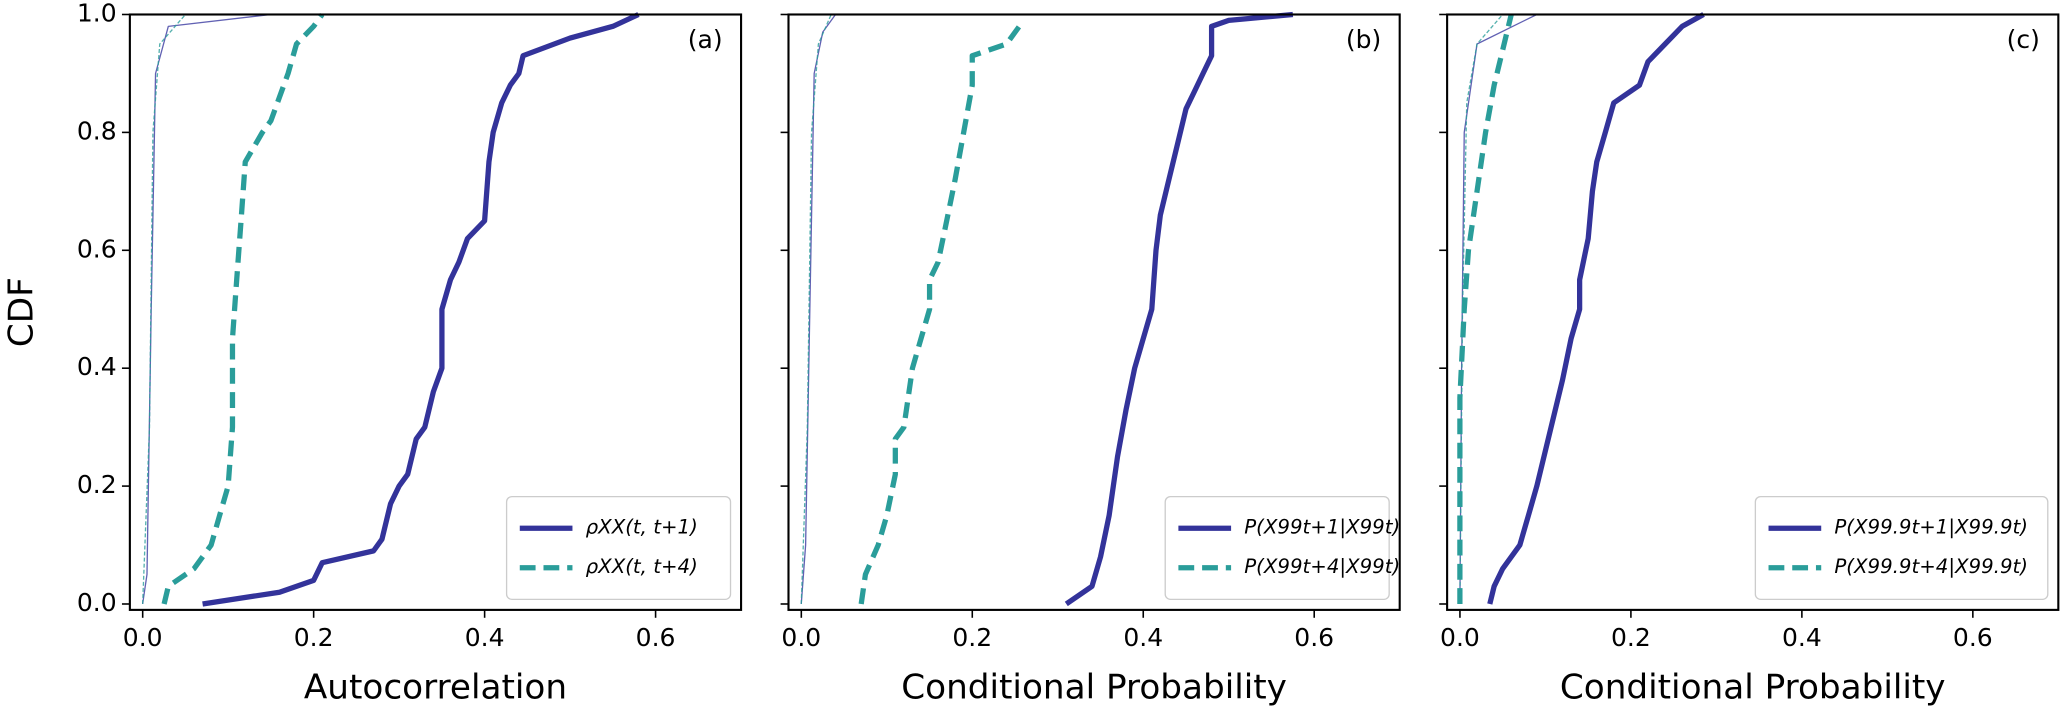 The height and width of the screenshot is (710, 2067). Describe the element at coordinates (642, 566) in the screenshot. I see `legend-label: ρXX(t, t+4)` at that location.